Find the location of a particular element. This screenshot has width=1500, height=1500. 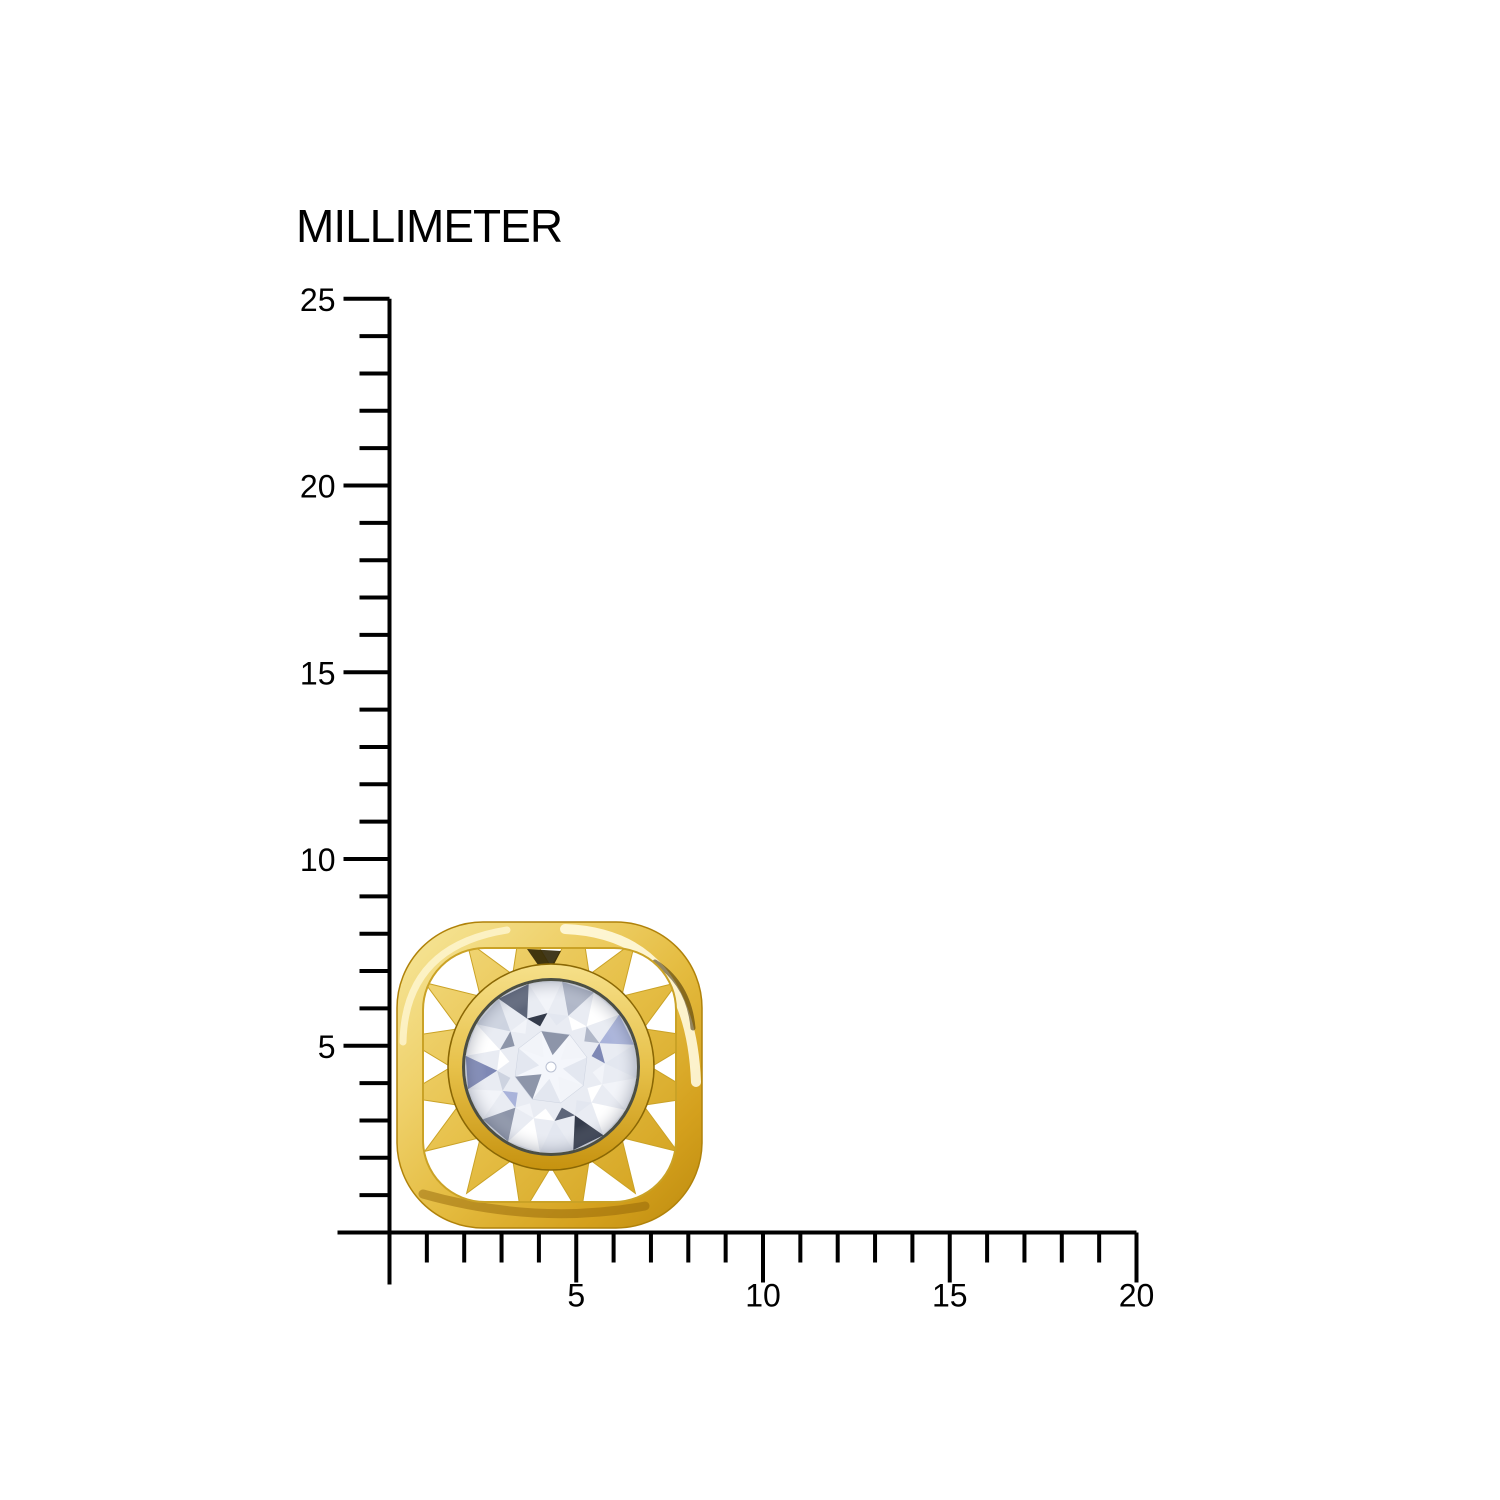

x-axis-label: 10 is located at coordinates (763, 1296).